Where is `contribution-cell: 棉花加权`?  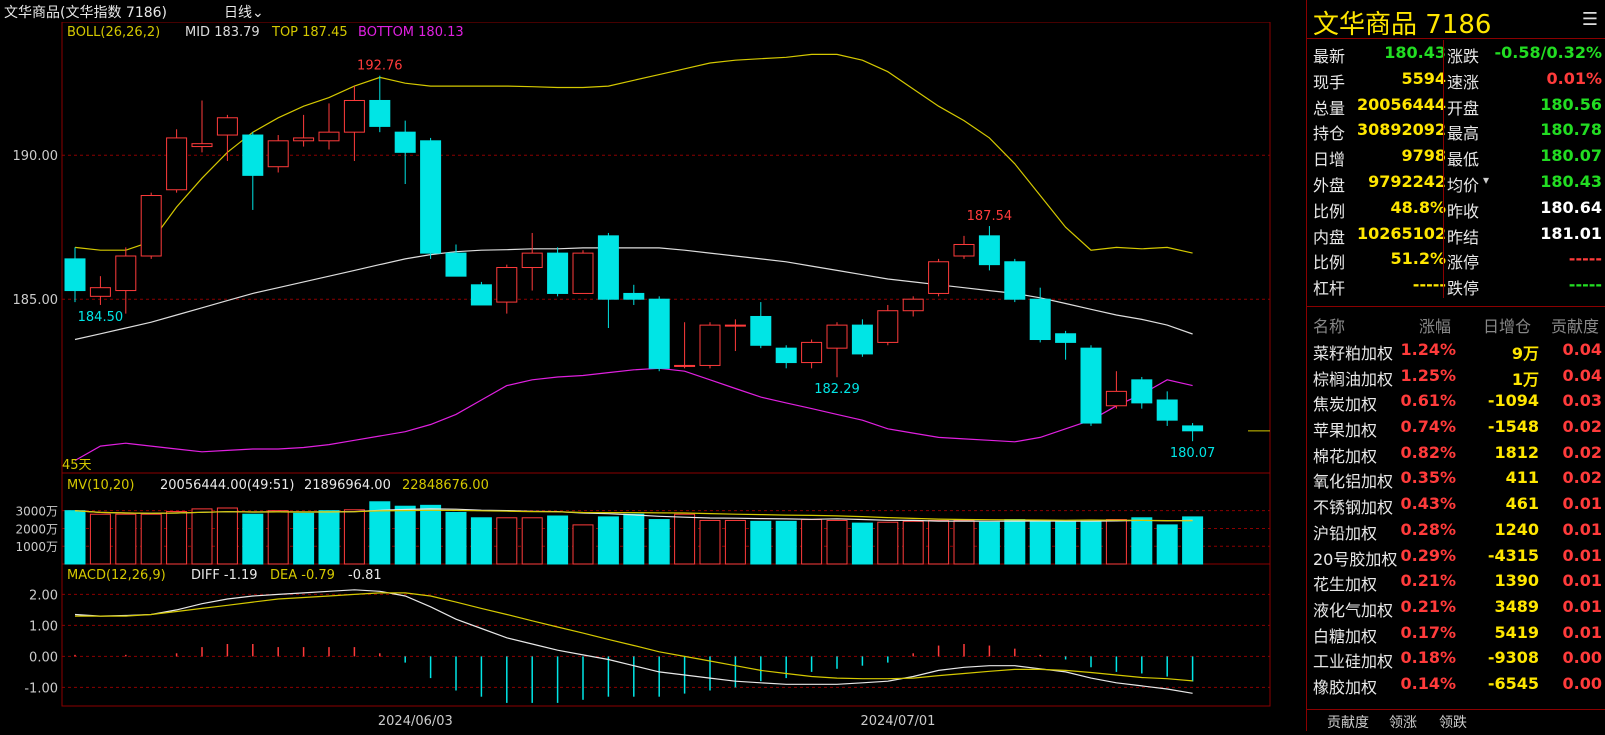
contribution-cell: 棉花加权 is located at coordinates (1345, 456).